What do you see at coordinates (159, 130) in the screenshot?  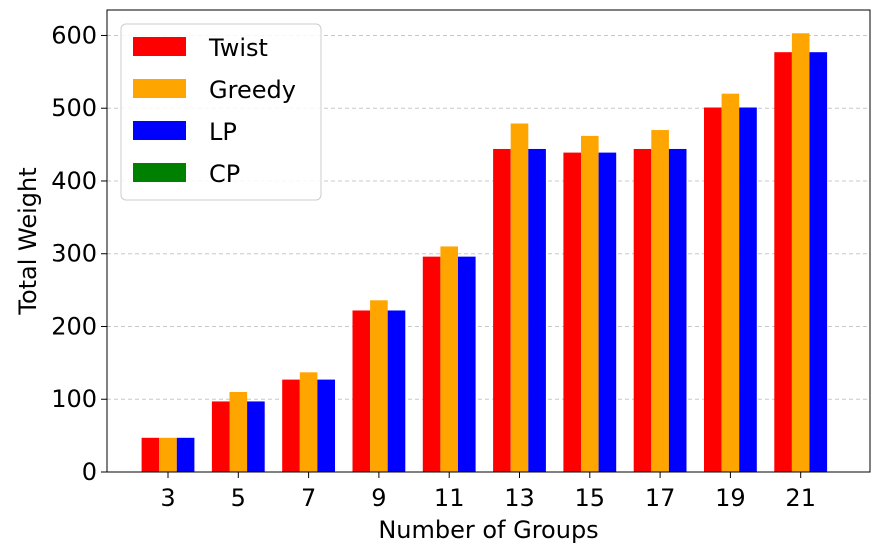 I see `legend-swatch-lp` at bounding box center [159, 130].